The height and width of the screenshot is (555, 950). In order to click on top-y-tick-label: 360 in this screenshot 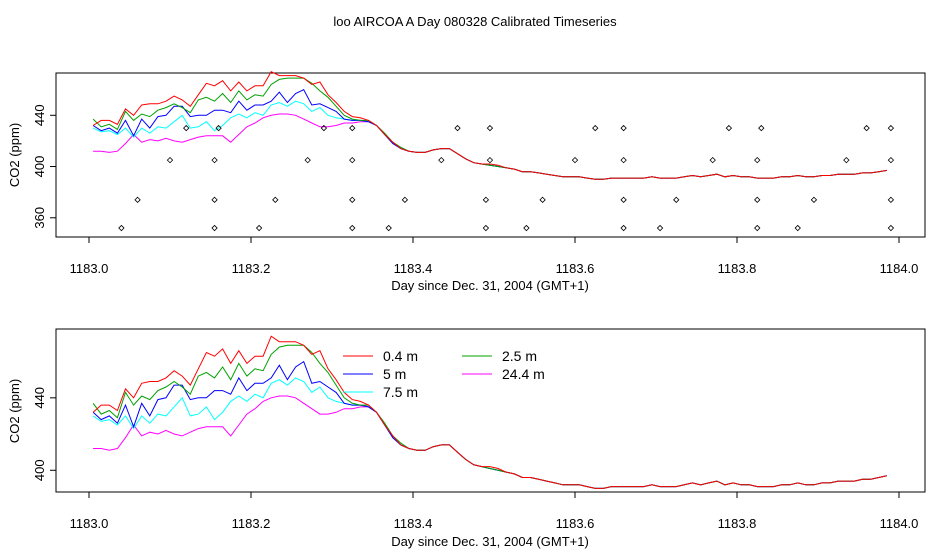, I will do `click(39, 218)`.